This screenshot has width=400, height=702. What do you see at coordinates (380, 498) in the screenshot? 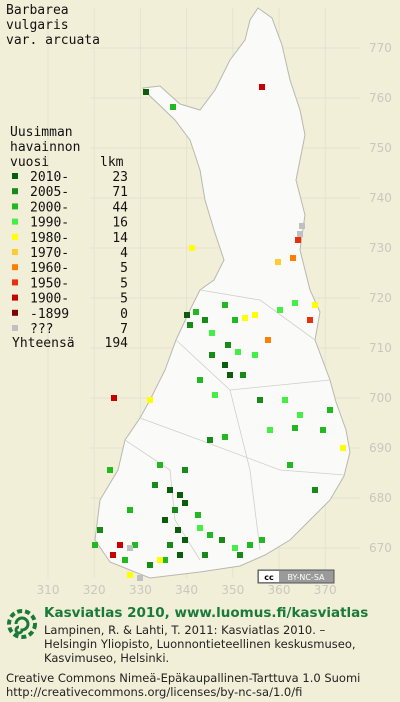
I see `northing-label: 680` at bounding box center [380, 498].